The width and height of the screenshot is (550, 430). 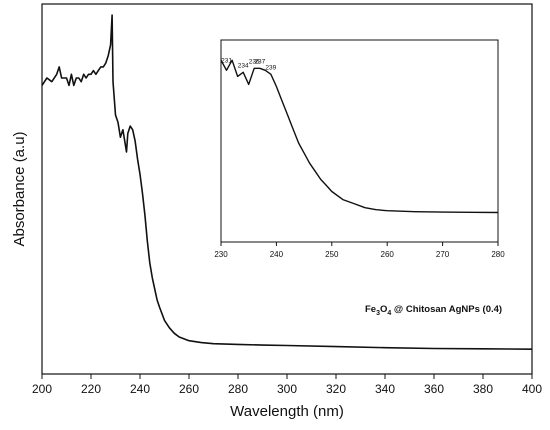 I want to click on inset-x-tick-label-270: 270, so click(x=443, y=254).